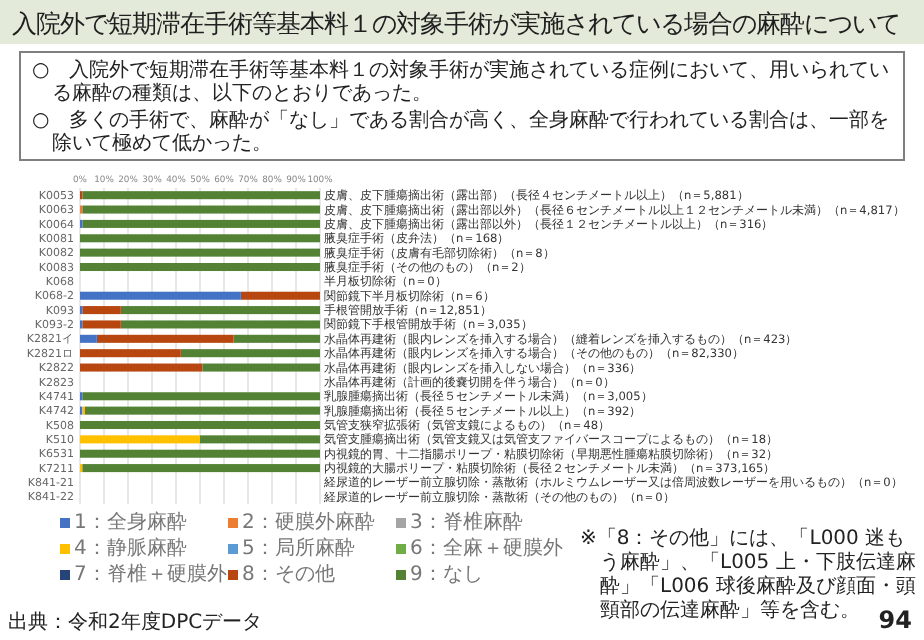 The width and height of the screenshot is (924, 640). Describe the element at coordinates (298, 548) in the screenshot. I see `legend-label: 5：局所麻酔` at that location.